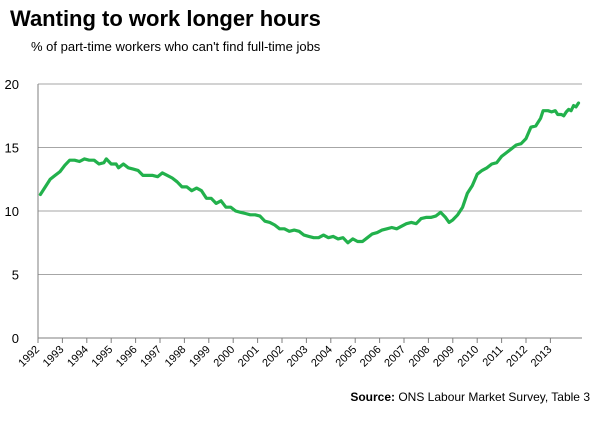 The width and height of the screenshot is (604, 428). What do you see at coordinates (372, 397) in the screenshot?
I see `source-label: Source:` at bounding box center [372, 397].